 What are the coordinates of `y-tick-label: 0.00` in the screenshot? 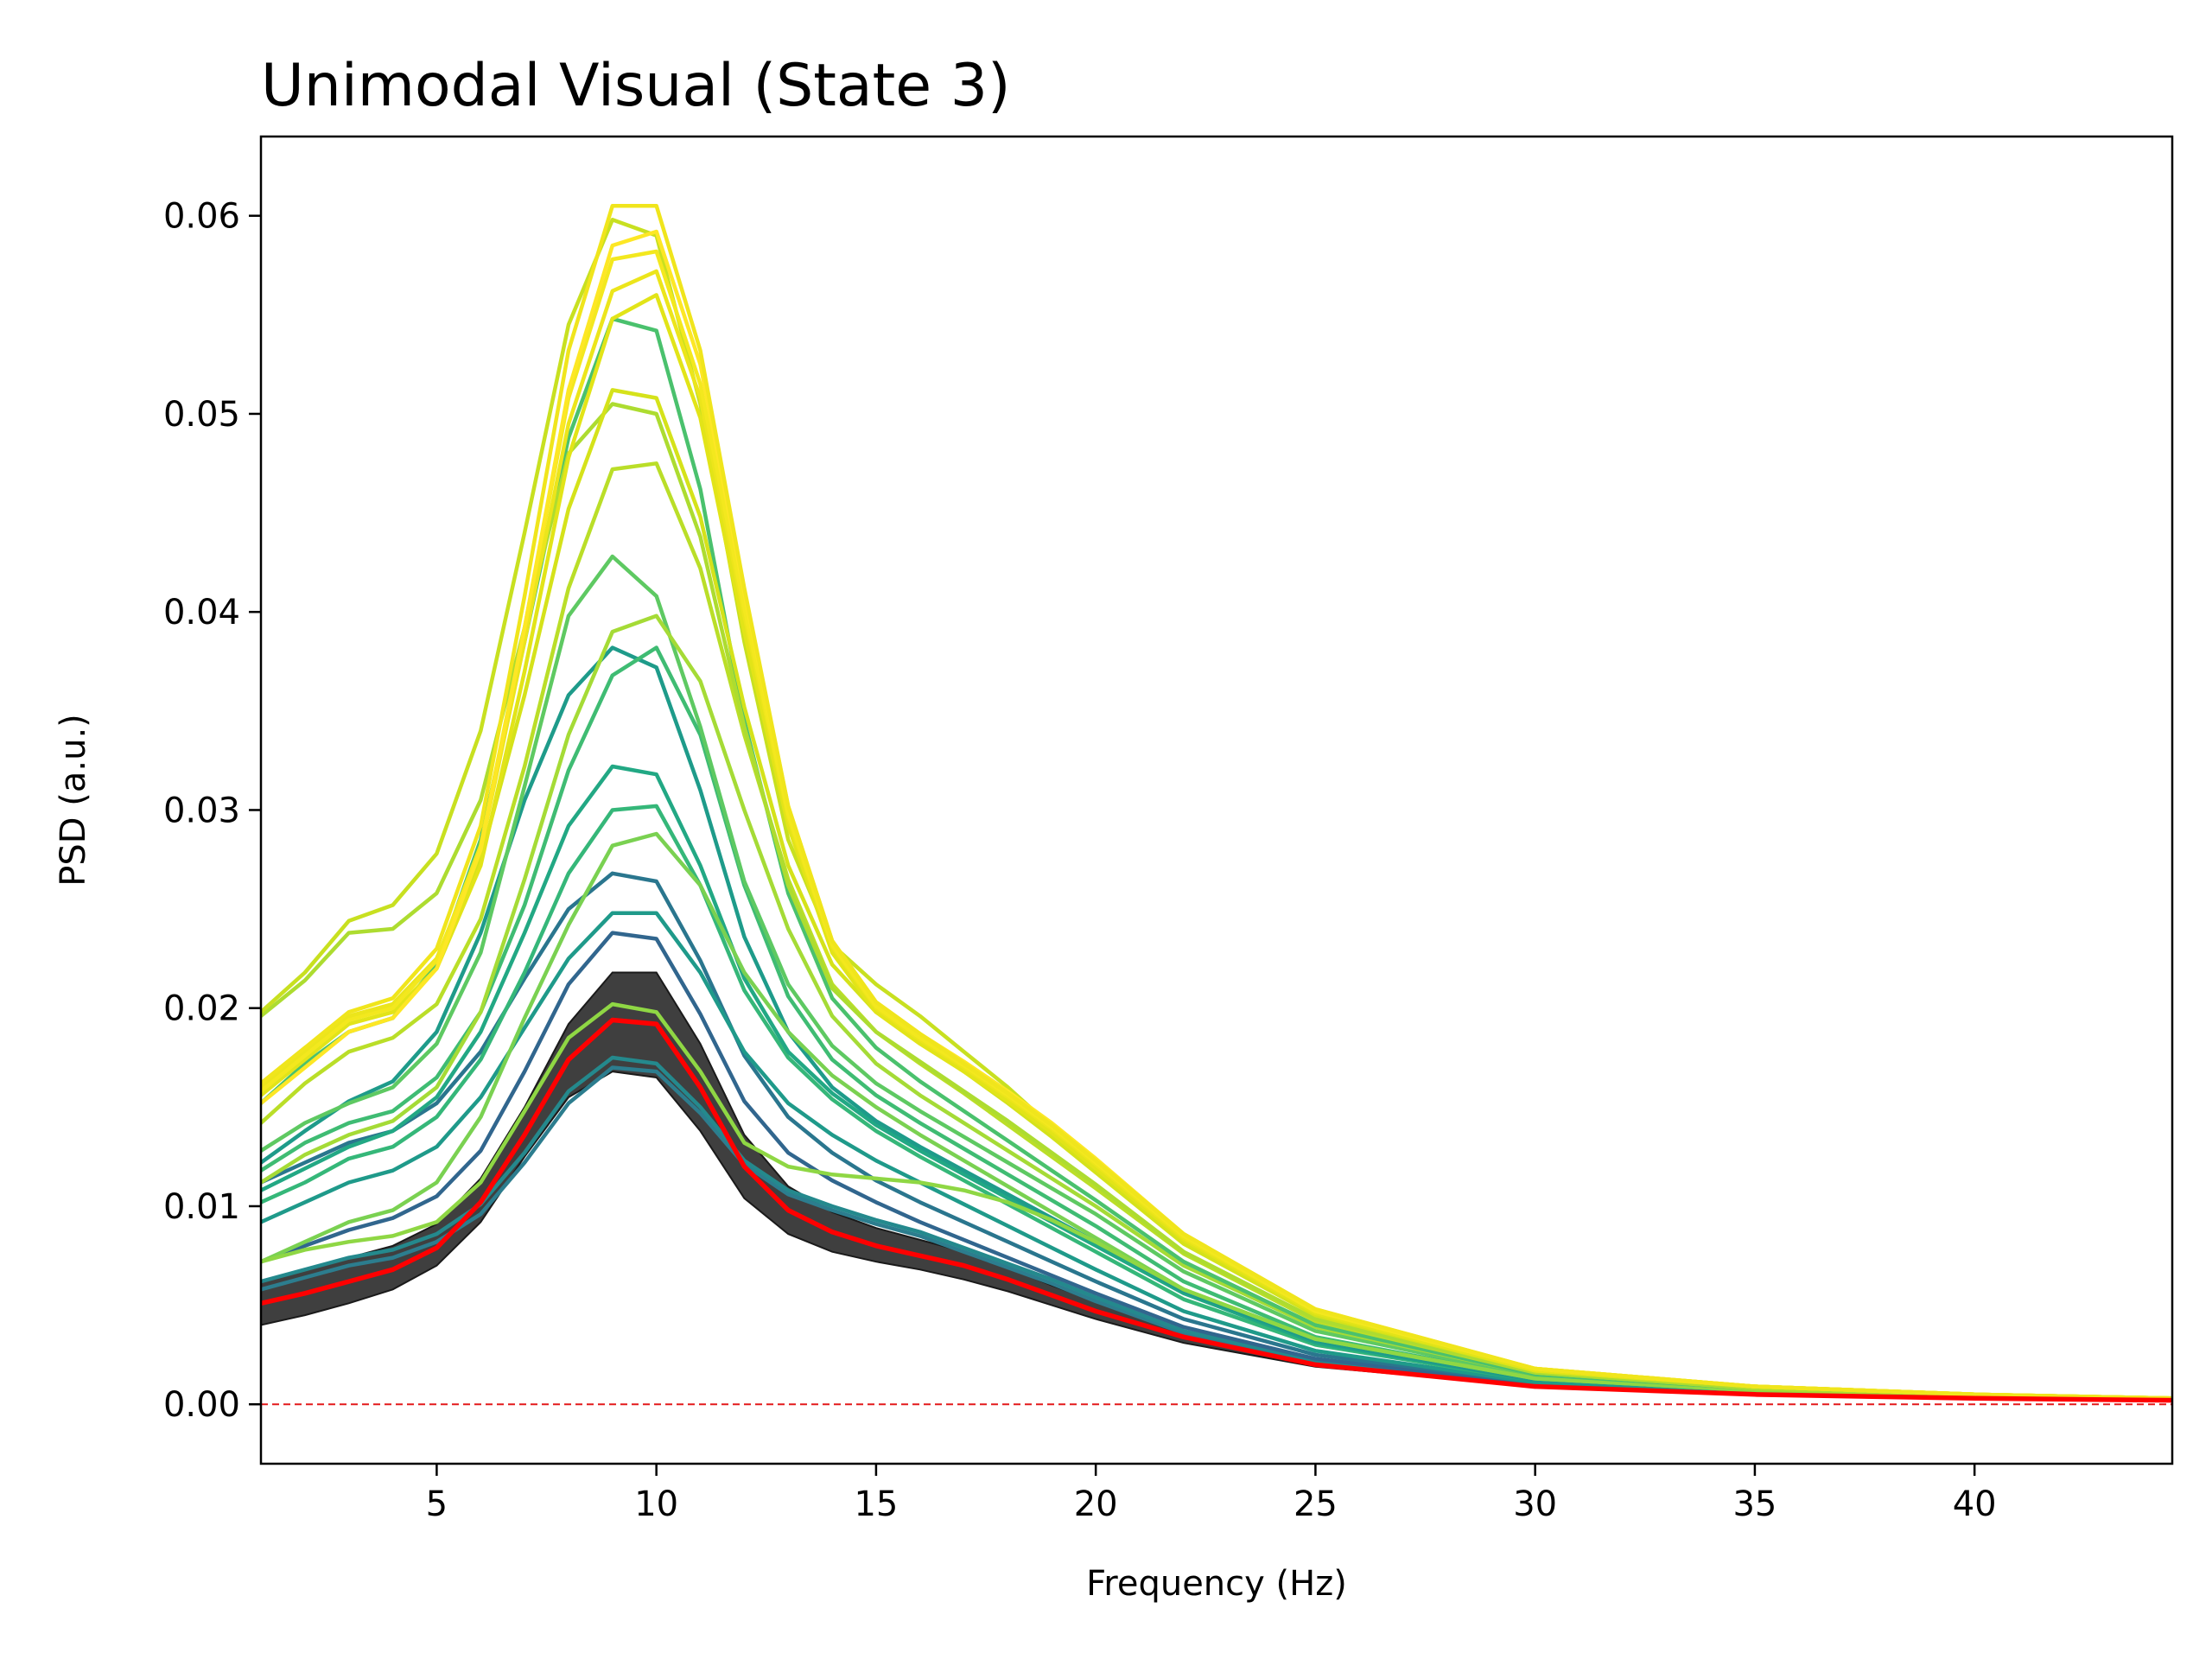 It's located at (201, 1405).